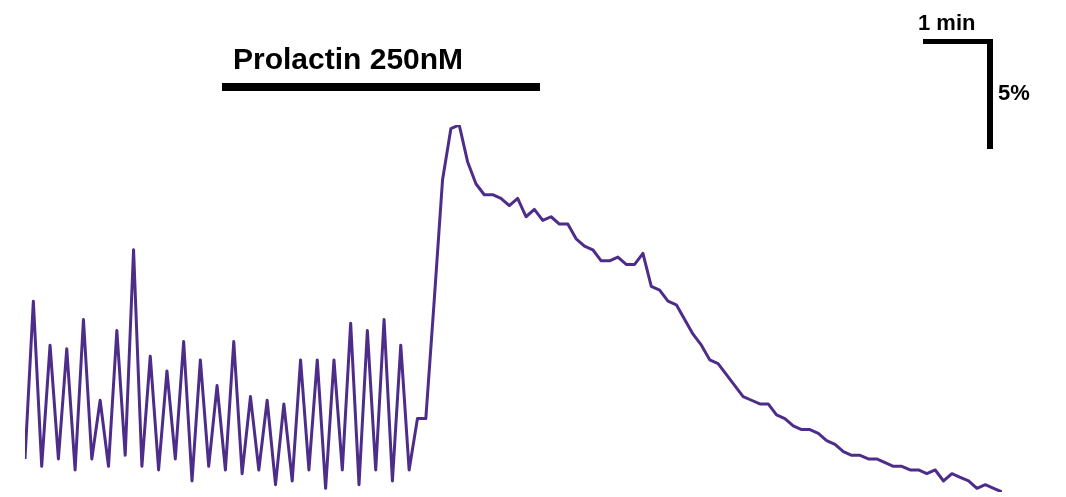 This screenshot has height=497, width=1066. I want to click on text: Prolactin 250nM, so click(348, 58).